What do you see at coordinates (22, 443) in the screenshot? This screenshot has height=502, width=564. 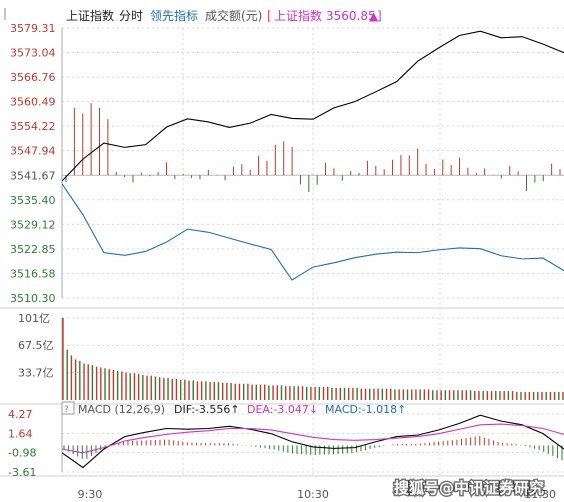 I see `macd-axis: 4.27 1.64 -0.98 -3.61` at bounding box center [22, 443].